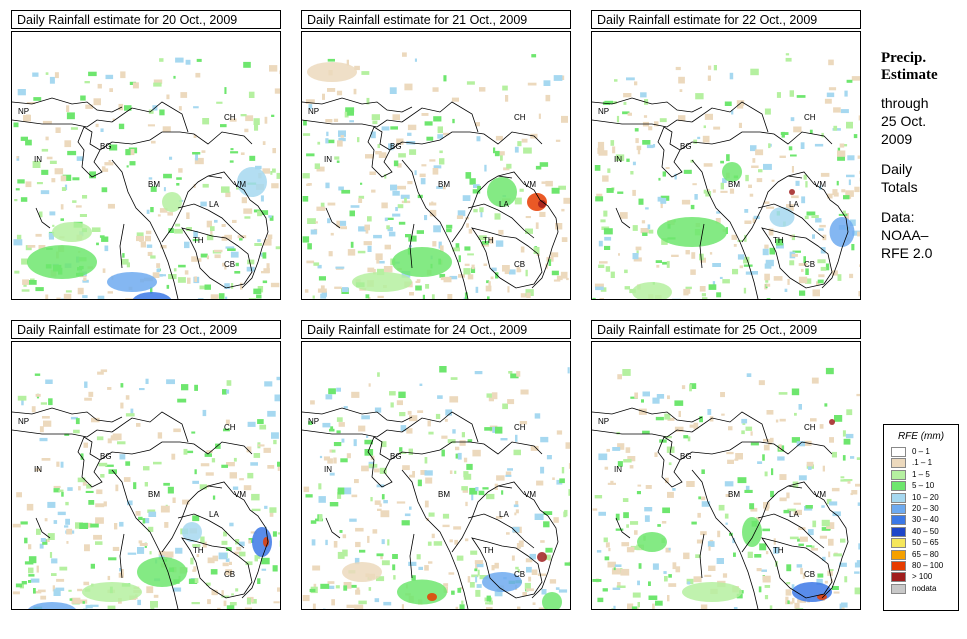 Image resolution: width=967 pixels, height=639 pixels. What do you see at coordinates (444, 494) in the screenshot?
I see `country-label: BM` at bounding box center [444, 494].